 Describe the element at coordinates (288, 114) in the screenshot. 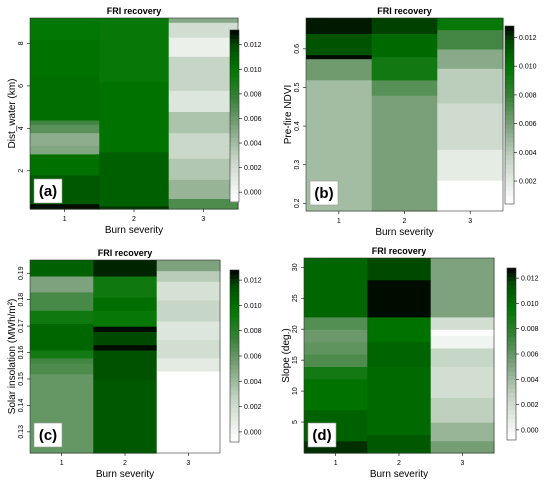

I see `y-axis-label: Pre-fire NDVI` at that location.